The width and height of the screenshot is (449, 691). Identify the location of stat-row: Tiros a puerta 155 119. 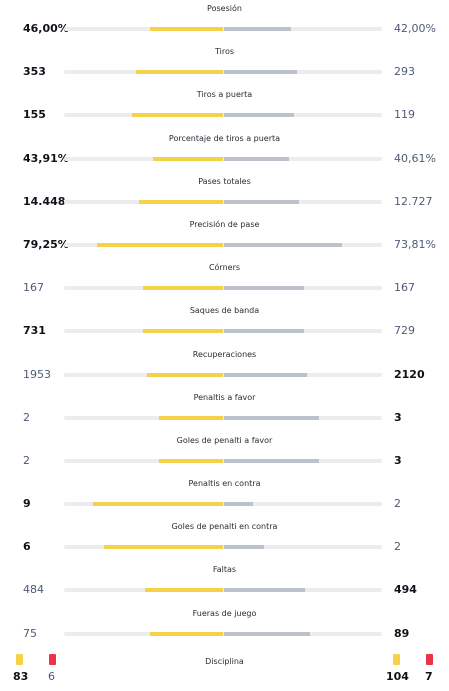
(224, 107).